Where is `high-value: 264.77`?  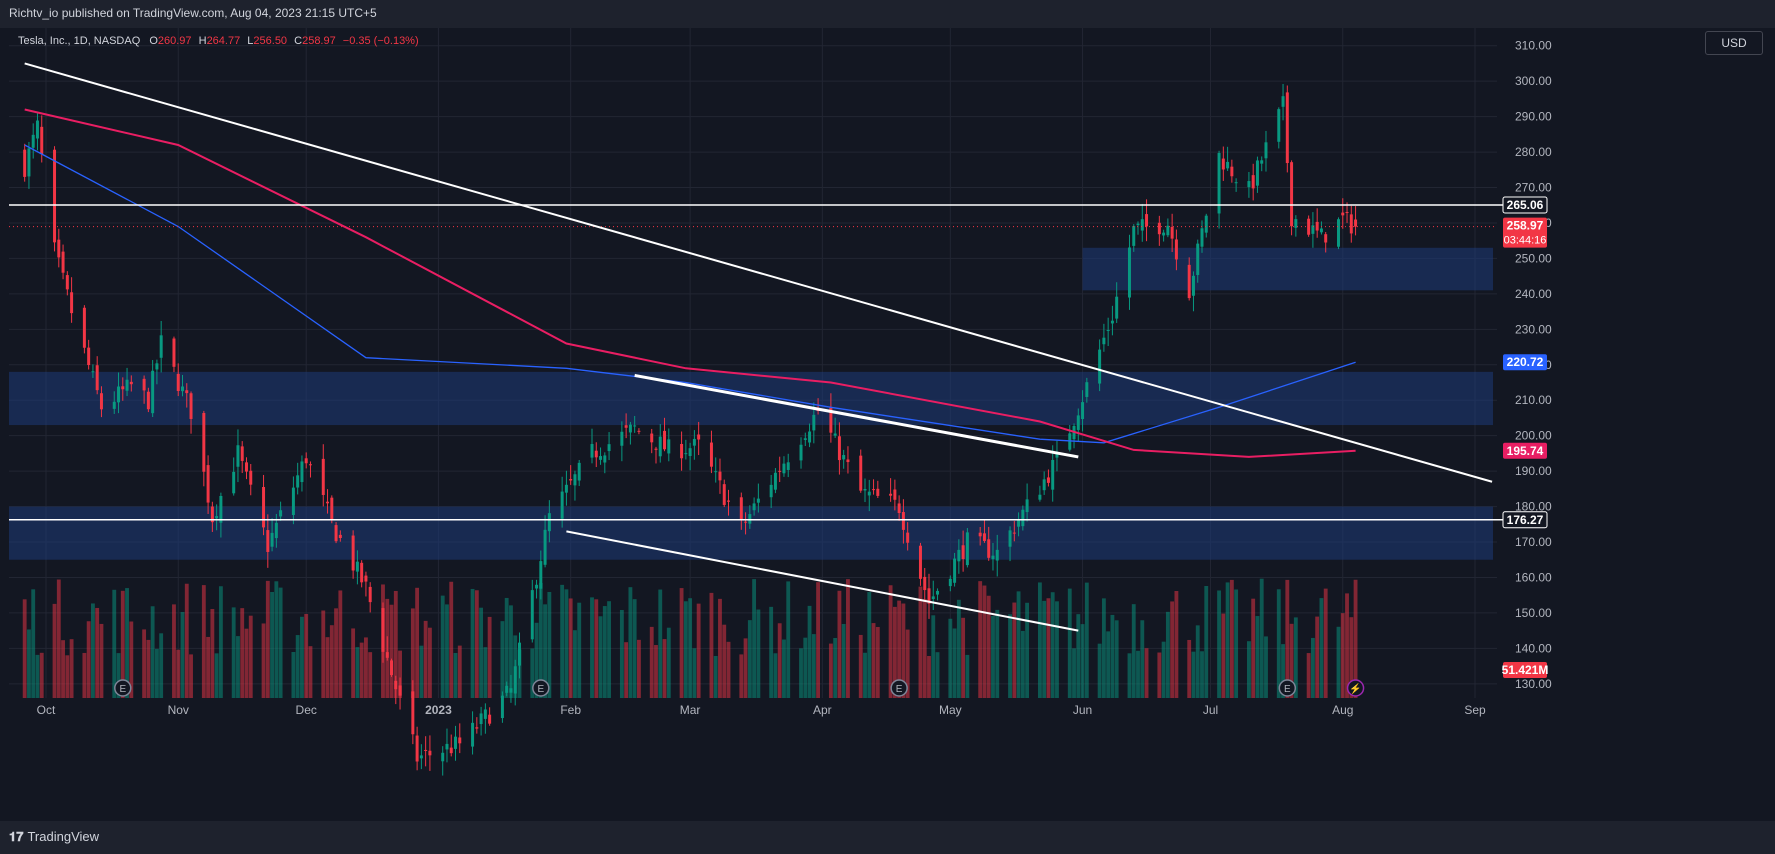
high-value: 264.77 is located at coordinates (223, 41).